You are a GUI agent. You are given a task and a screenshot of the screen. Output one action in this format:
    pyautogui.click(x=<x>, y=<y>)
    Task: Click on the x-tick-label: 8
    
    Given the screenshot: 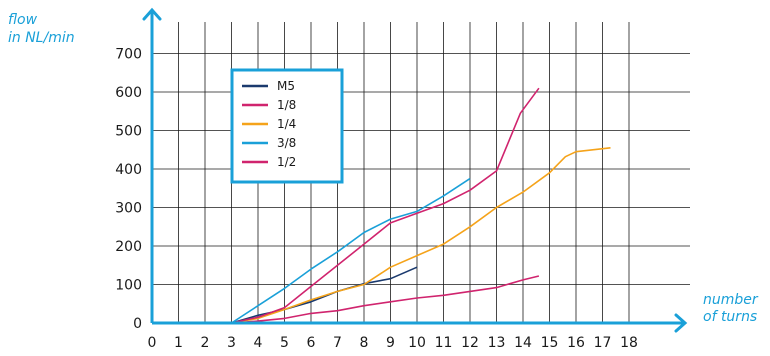 What is the action you would take?
    pyautogui.click(x=364, y=343)
    